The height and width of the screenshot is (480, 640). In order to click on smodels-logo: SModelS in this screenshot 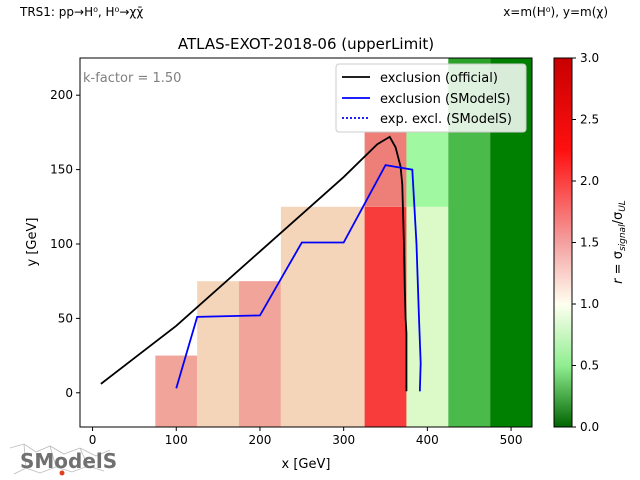, I will do `click(62, 459)`.